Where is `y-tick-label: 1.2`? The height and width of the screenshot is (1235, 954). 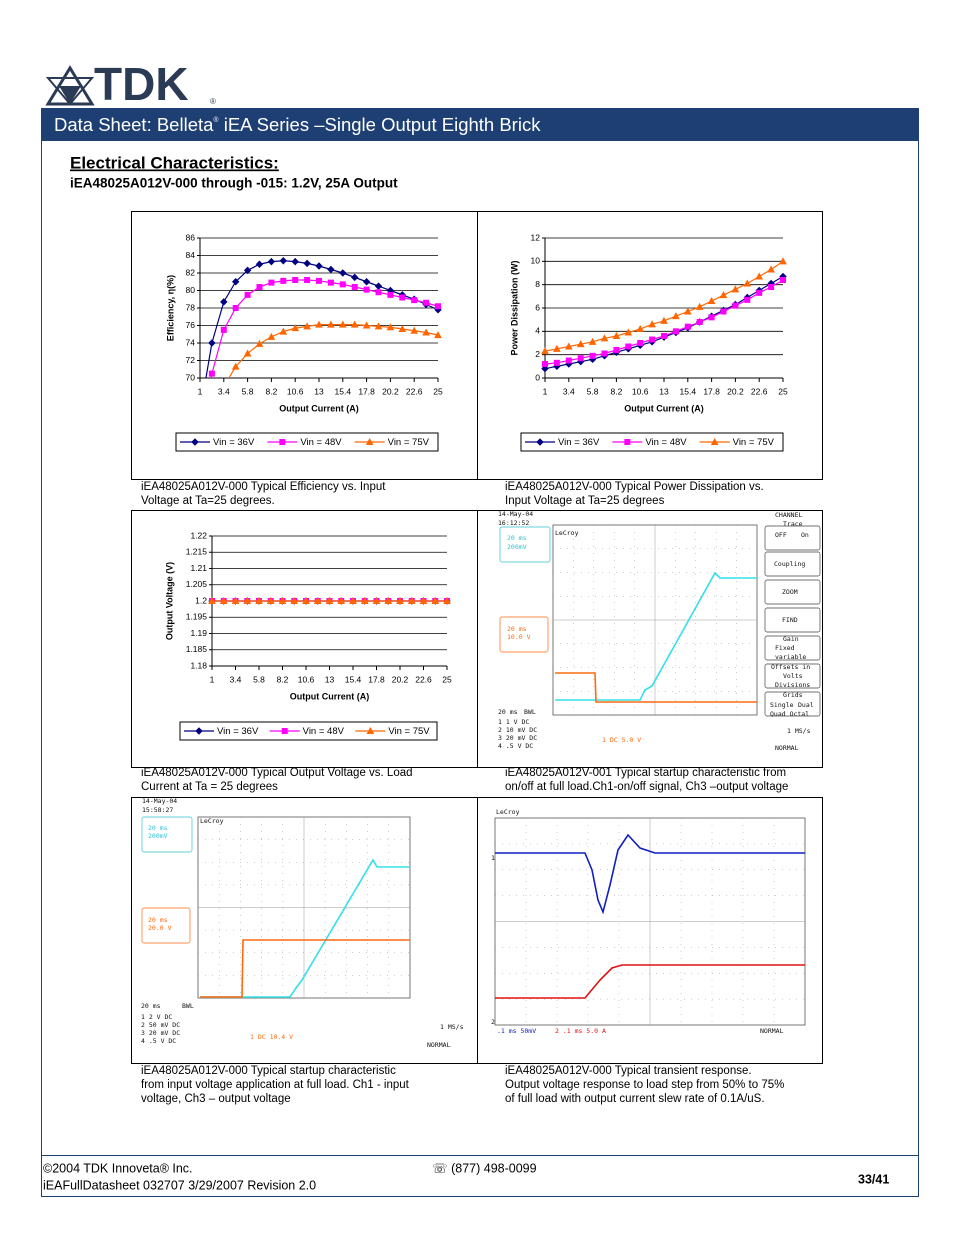
y-tick-label: 1.2 is located at coordinates (201, 600).